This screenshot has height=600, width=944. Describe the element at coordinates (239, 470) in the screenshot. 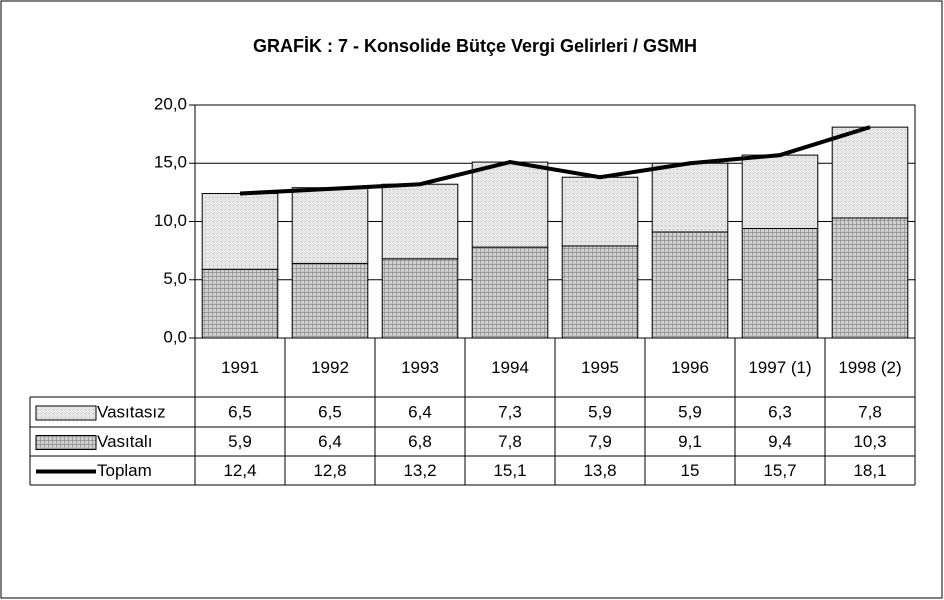

I see `table-value: 12,4` at that location.